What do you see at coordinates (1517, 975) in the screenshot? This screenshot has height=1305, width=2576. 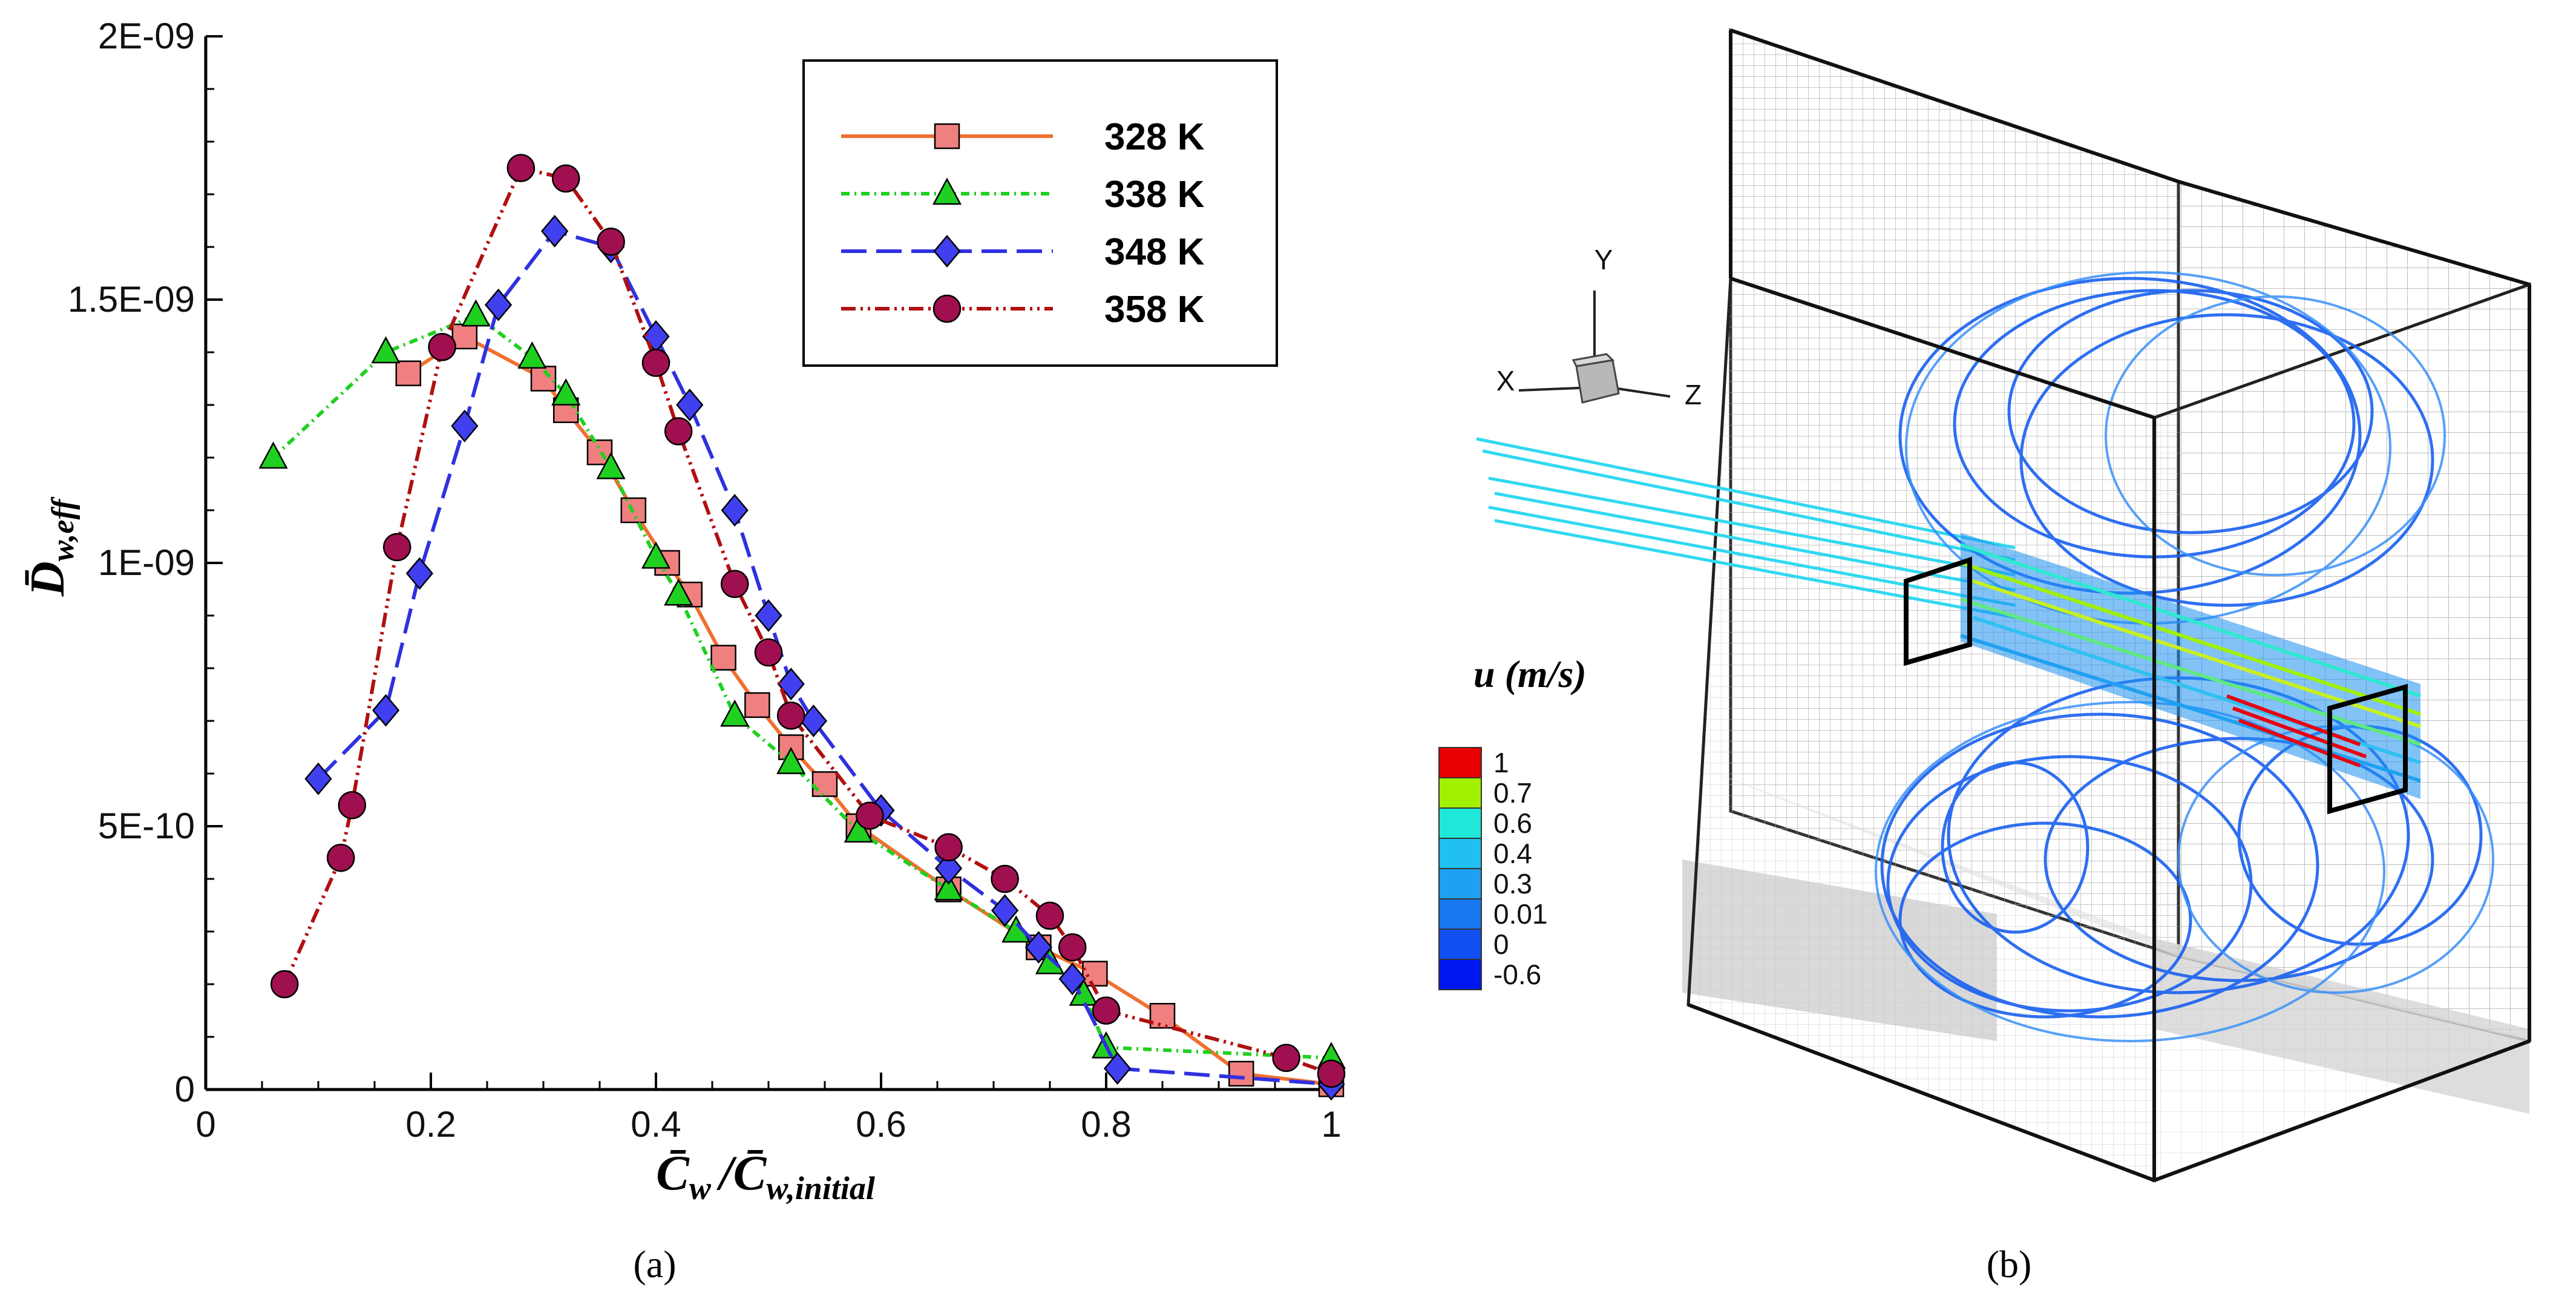 I see `colorbar-label: -0.6` at bounding box center [1517, 975].